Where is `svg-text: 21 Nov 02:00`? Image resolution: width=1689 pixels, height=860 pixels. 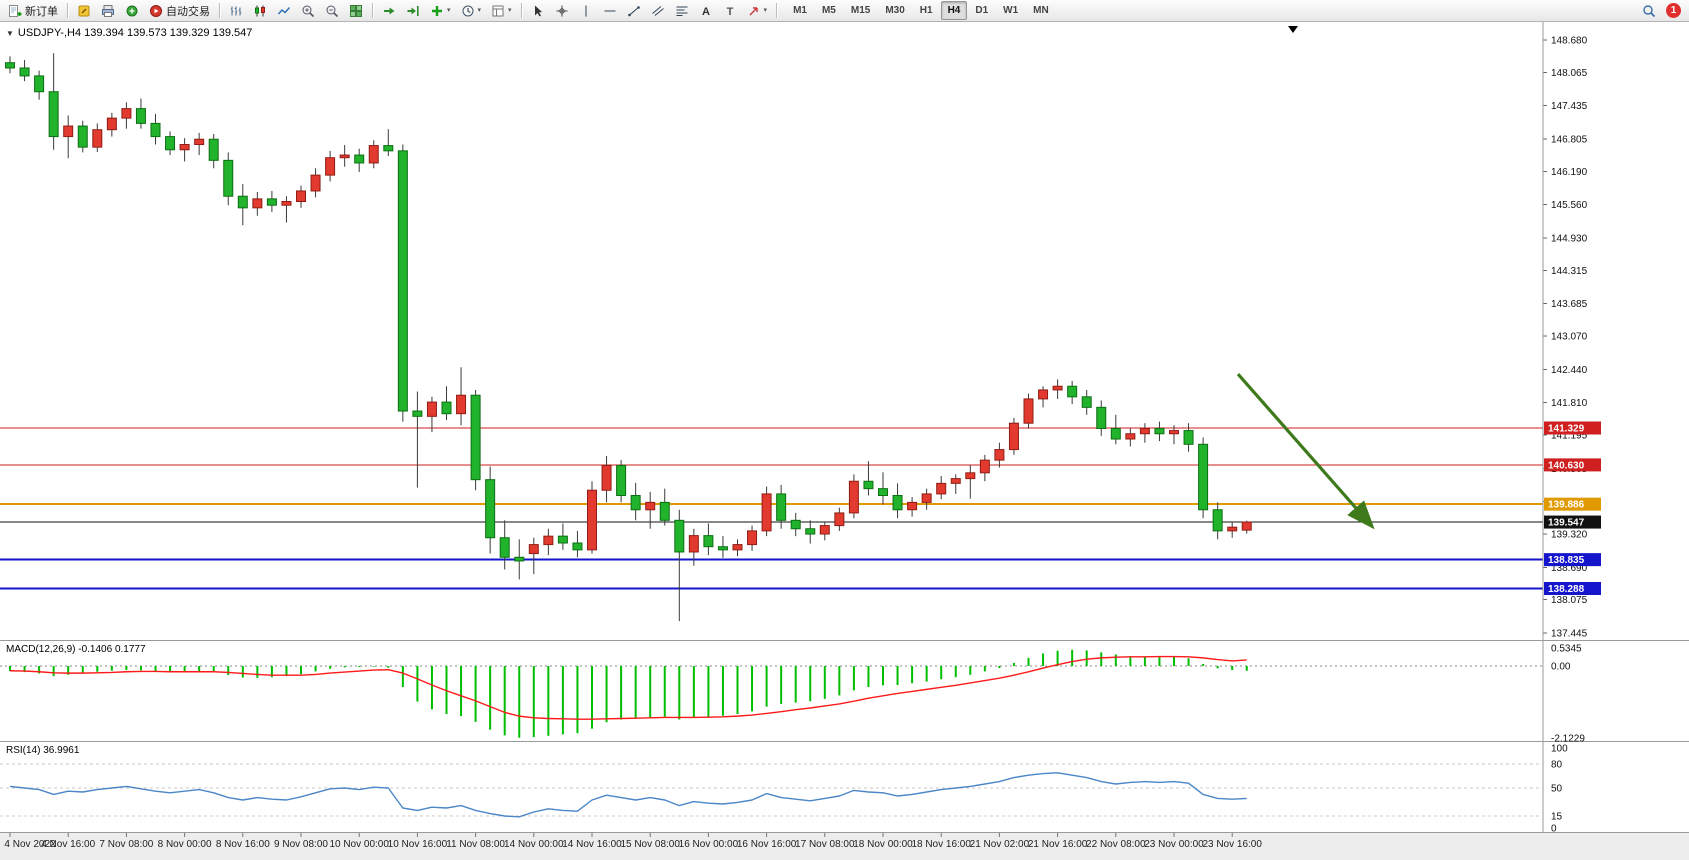 svg-text: 21 Nov 02:00 is located at coordinates (1000, 844).